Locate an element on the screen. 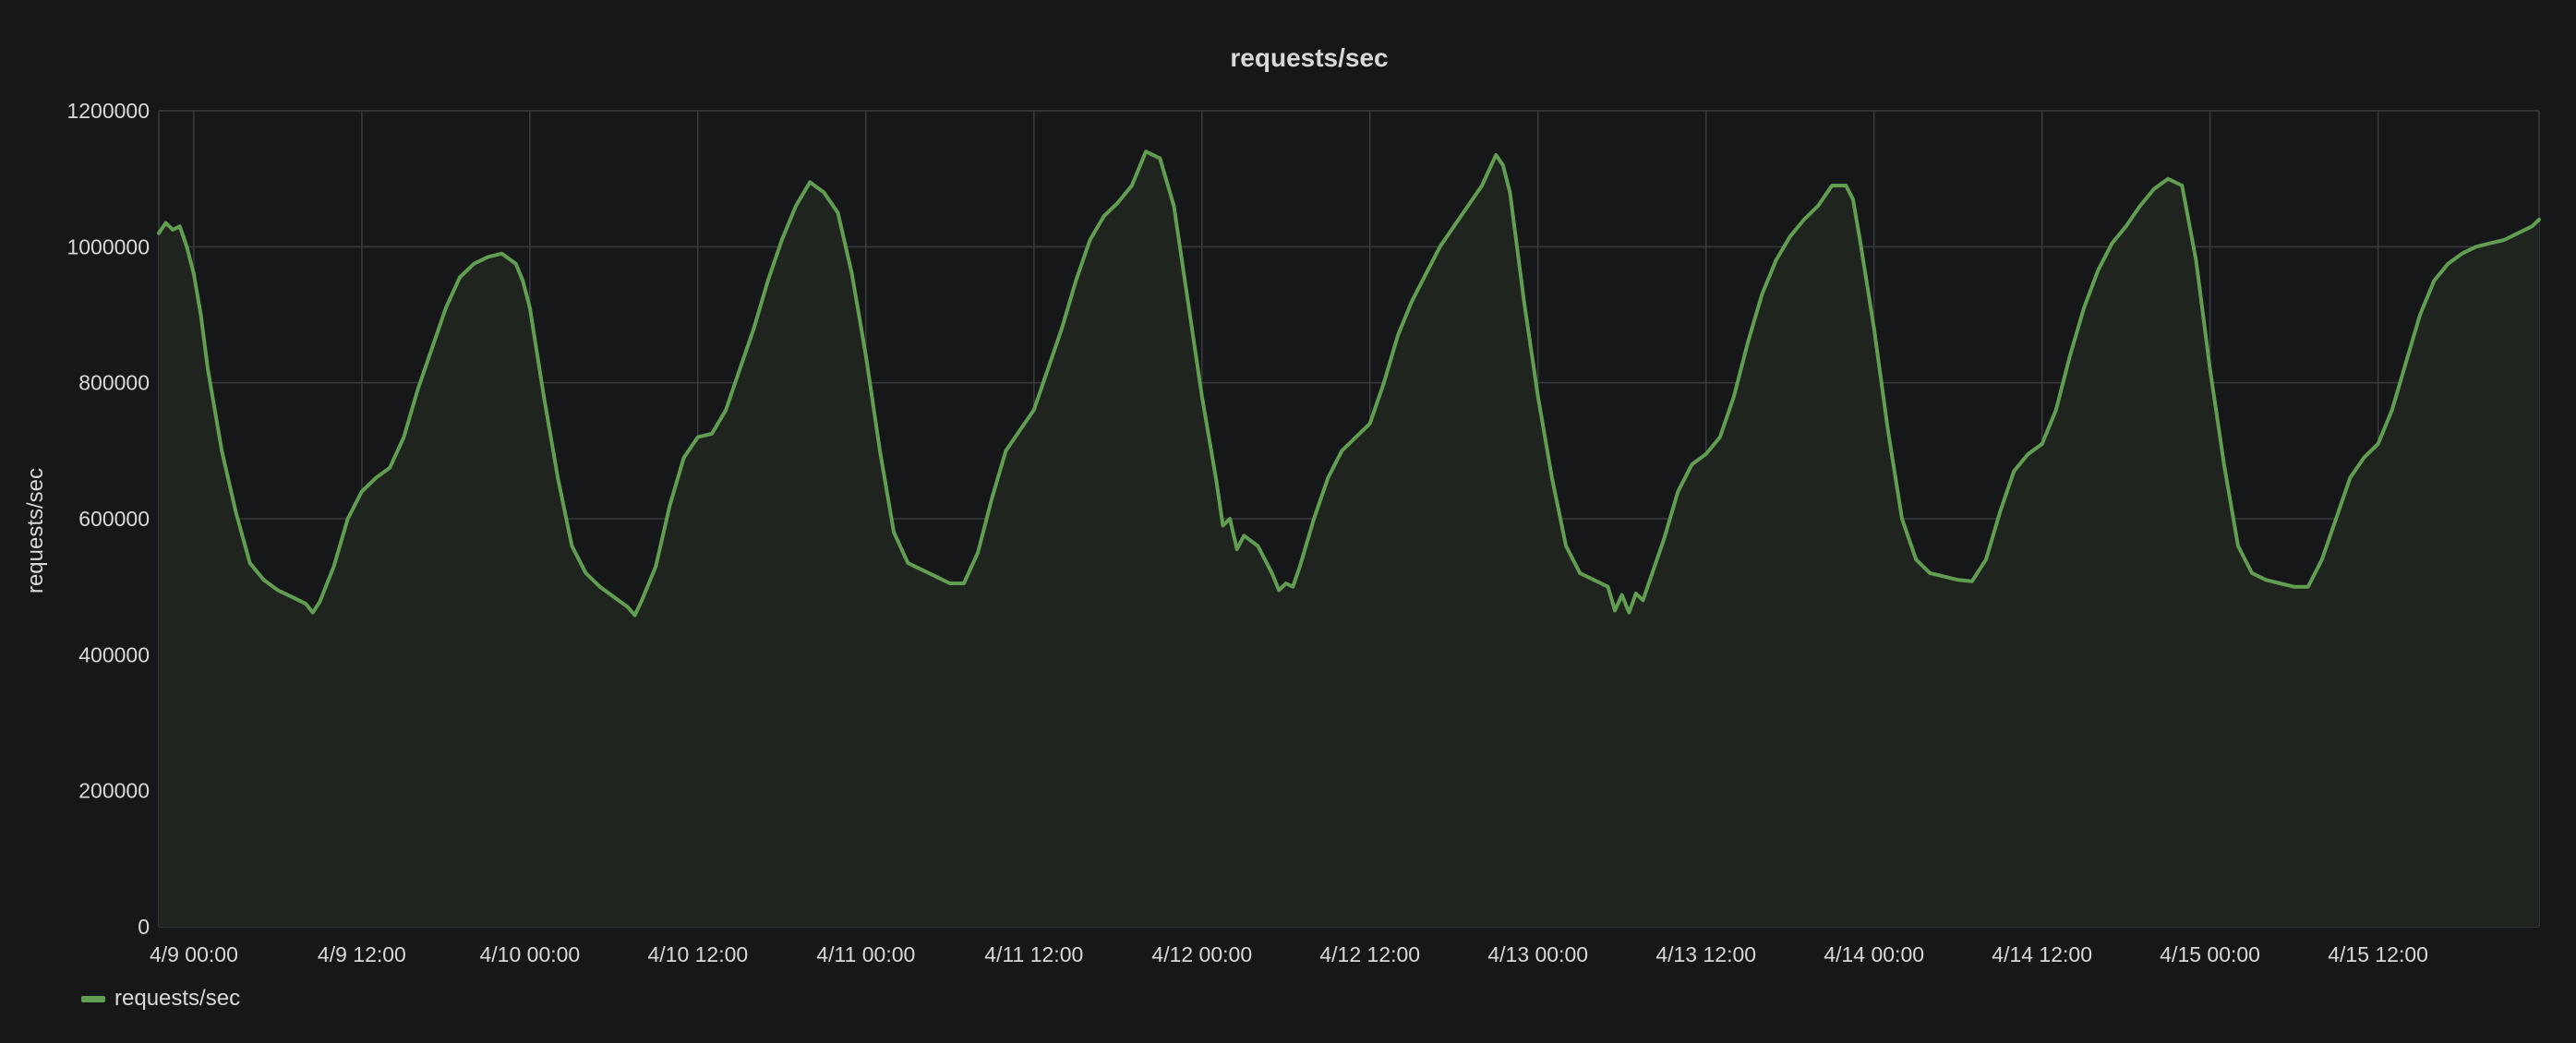 This screenshot has height=1043, width=2576. x-tick-label: 4/14 00:00 is located at coordinates (1874, 954).